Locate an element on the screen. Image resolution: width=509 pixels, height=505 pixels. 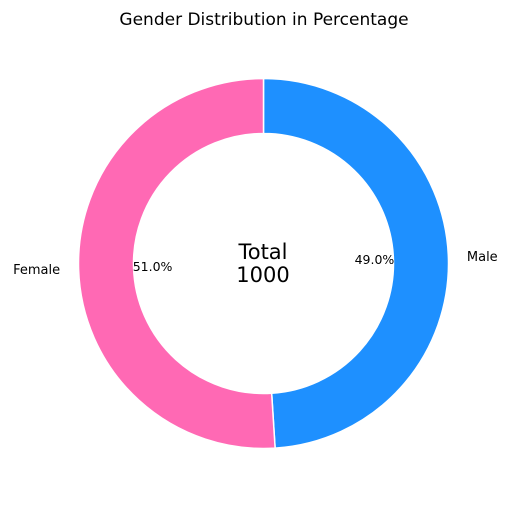
slice-label-female: Female is located at coordinates (36, 270).